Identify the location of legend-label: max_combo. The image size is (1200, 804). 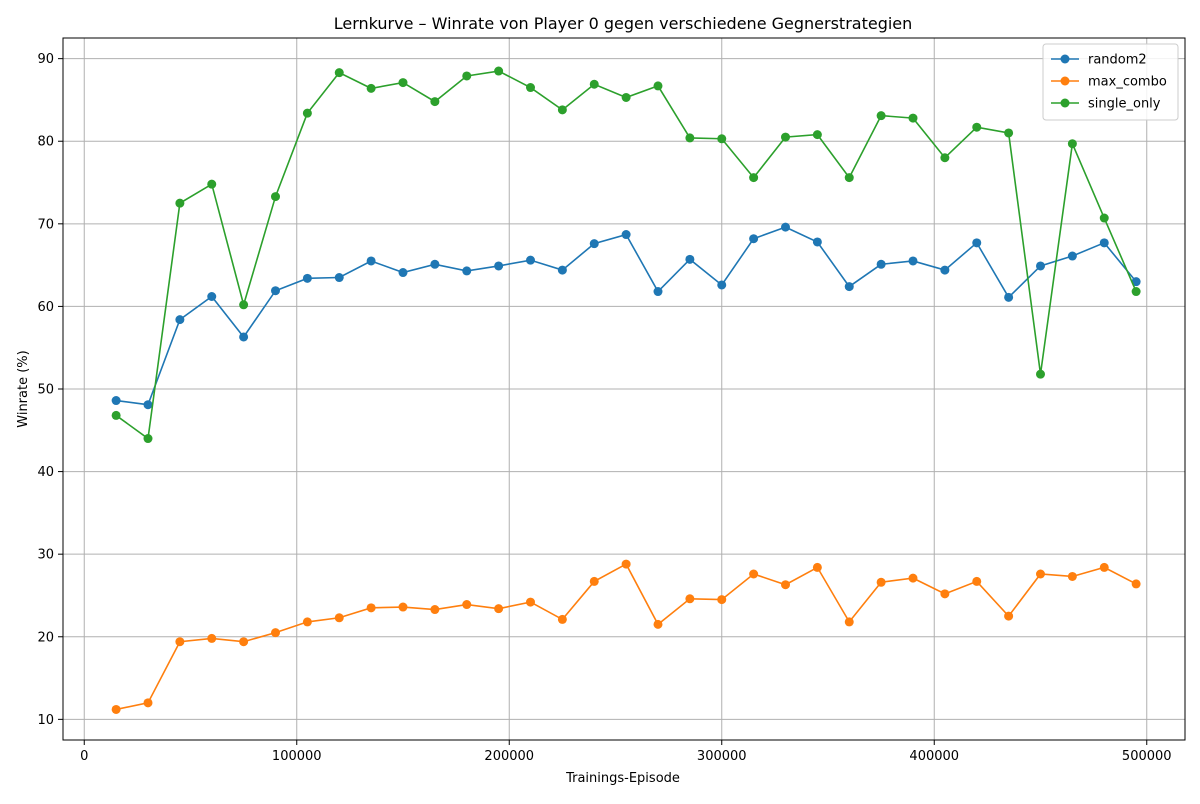
(1127, 82).